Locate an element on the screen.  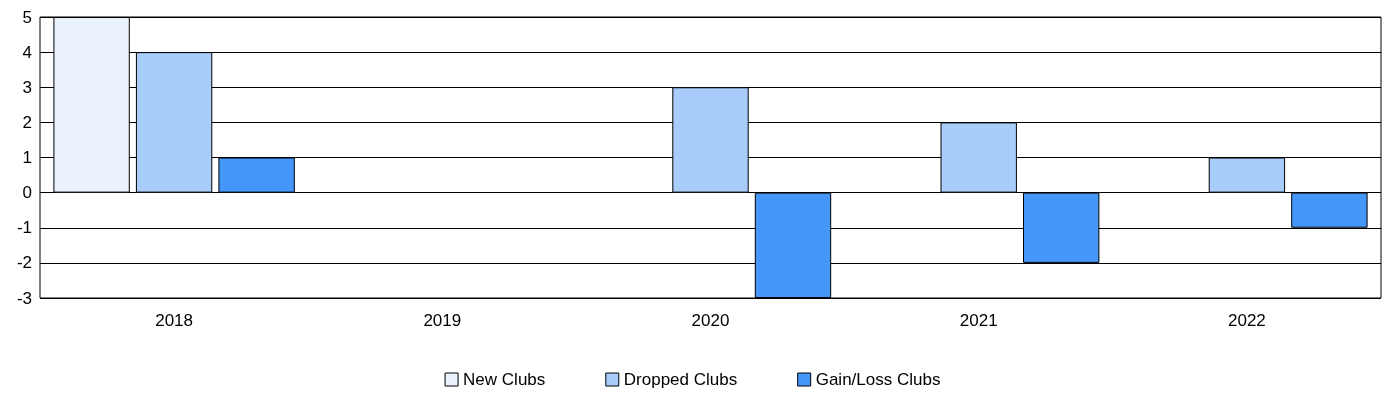
y-tick-label: 3 is located at coordinates (27, 87).